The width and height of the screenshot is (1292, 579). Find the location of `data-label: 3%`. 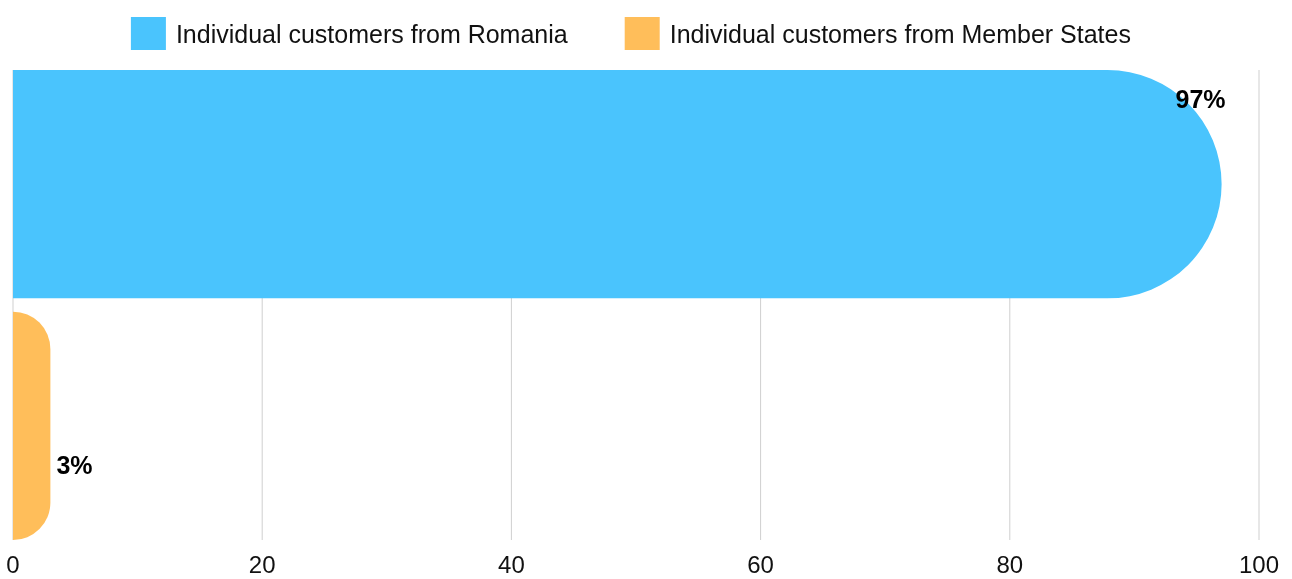

data-label: 3% is located at coordinates (74, 464).